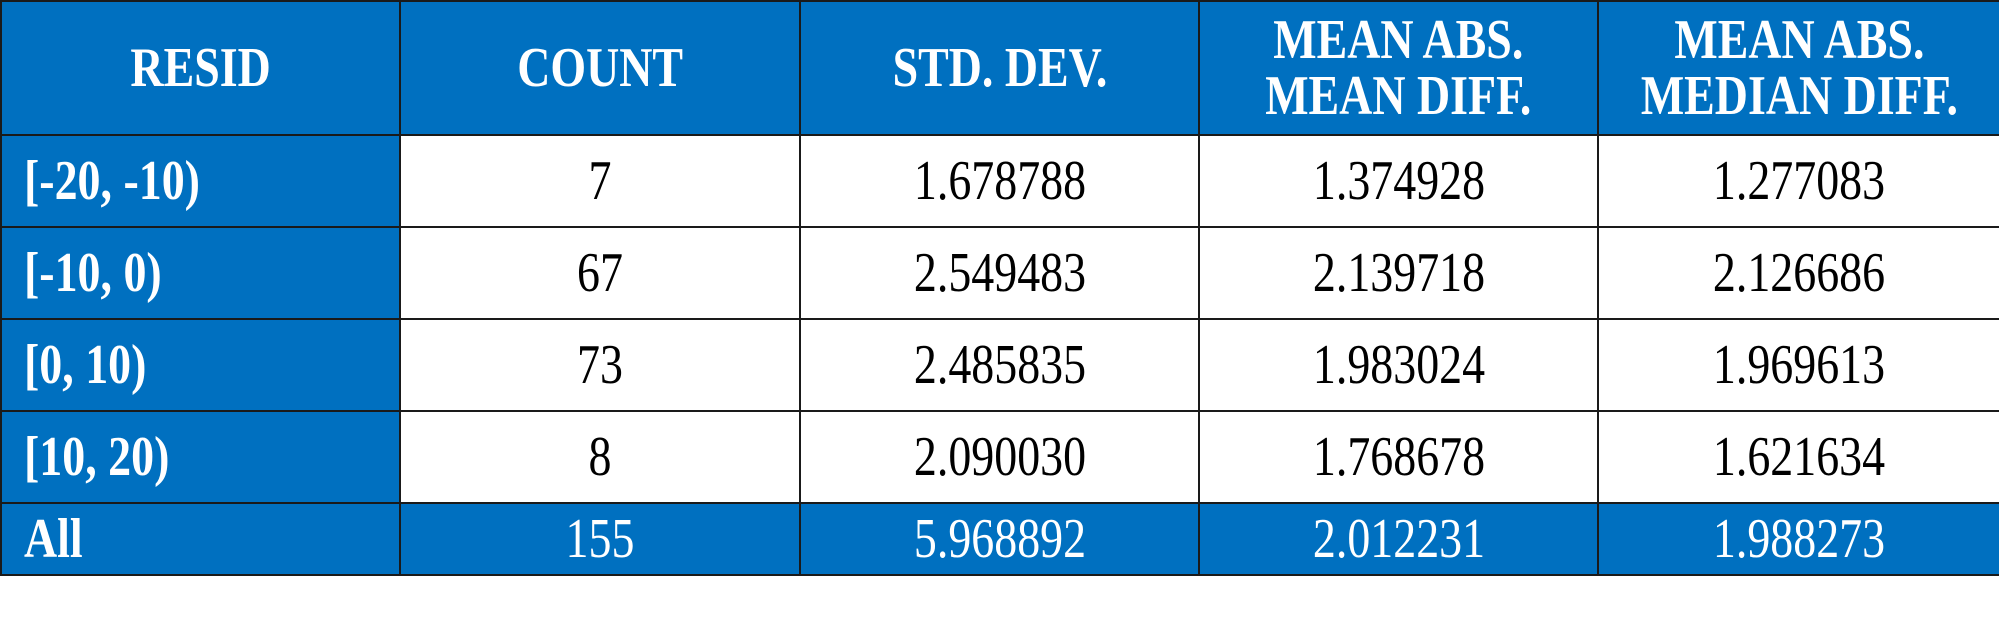  I want to click on cell-text: 1.969613, so click(1799, 365).